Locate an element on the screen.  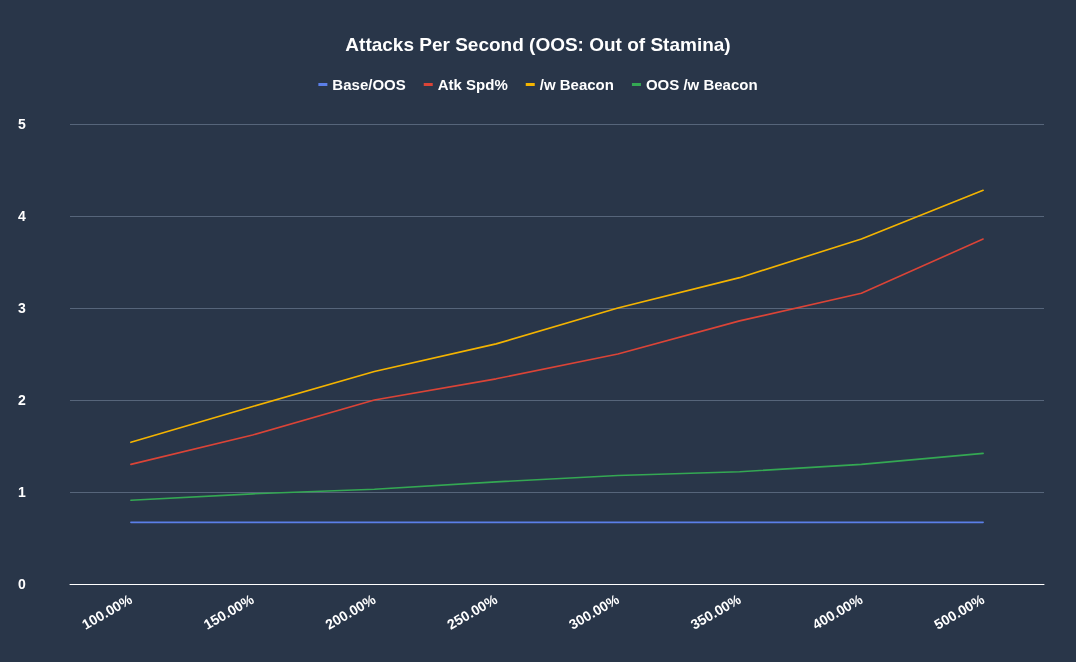
legend-label: /w Beacon is located at coordinates (576, 84).